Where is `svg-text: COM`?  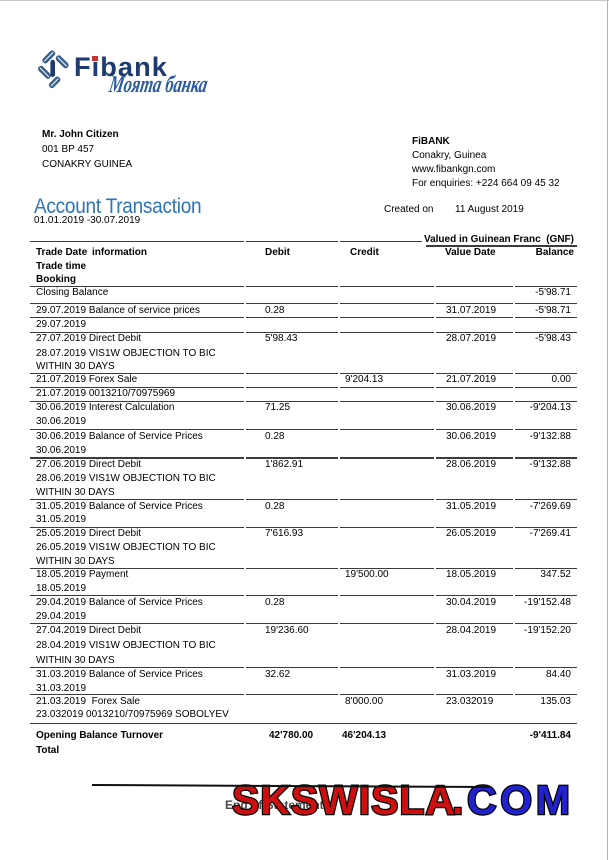 svg-text: COM is located at coordinates (518, 800).